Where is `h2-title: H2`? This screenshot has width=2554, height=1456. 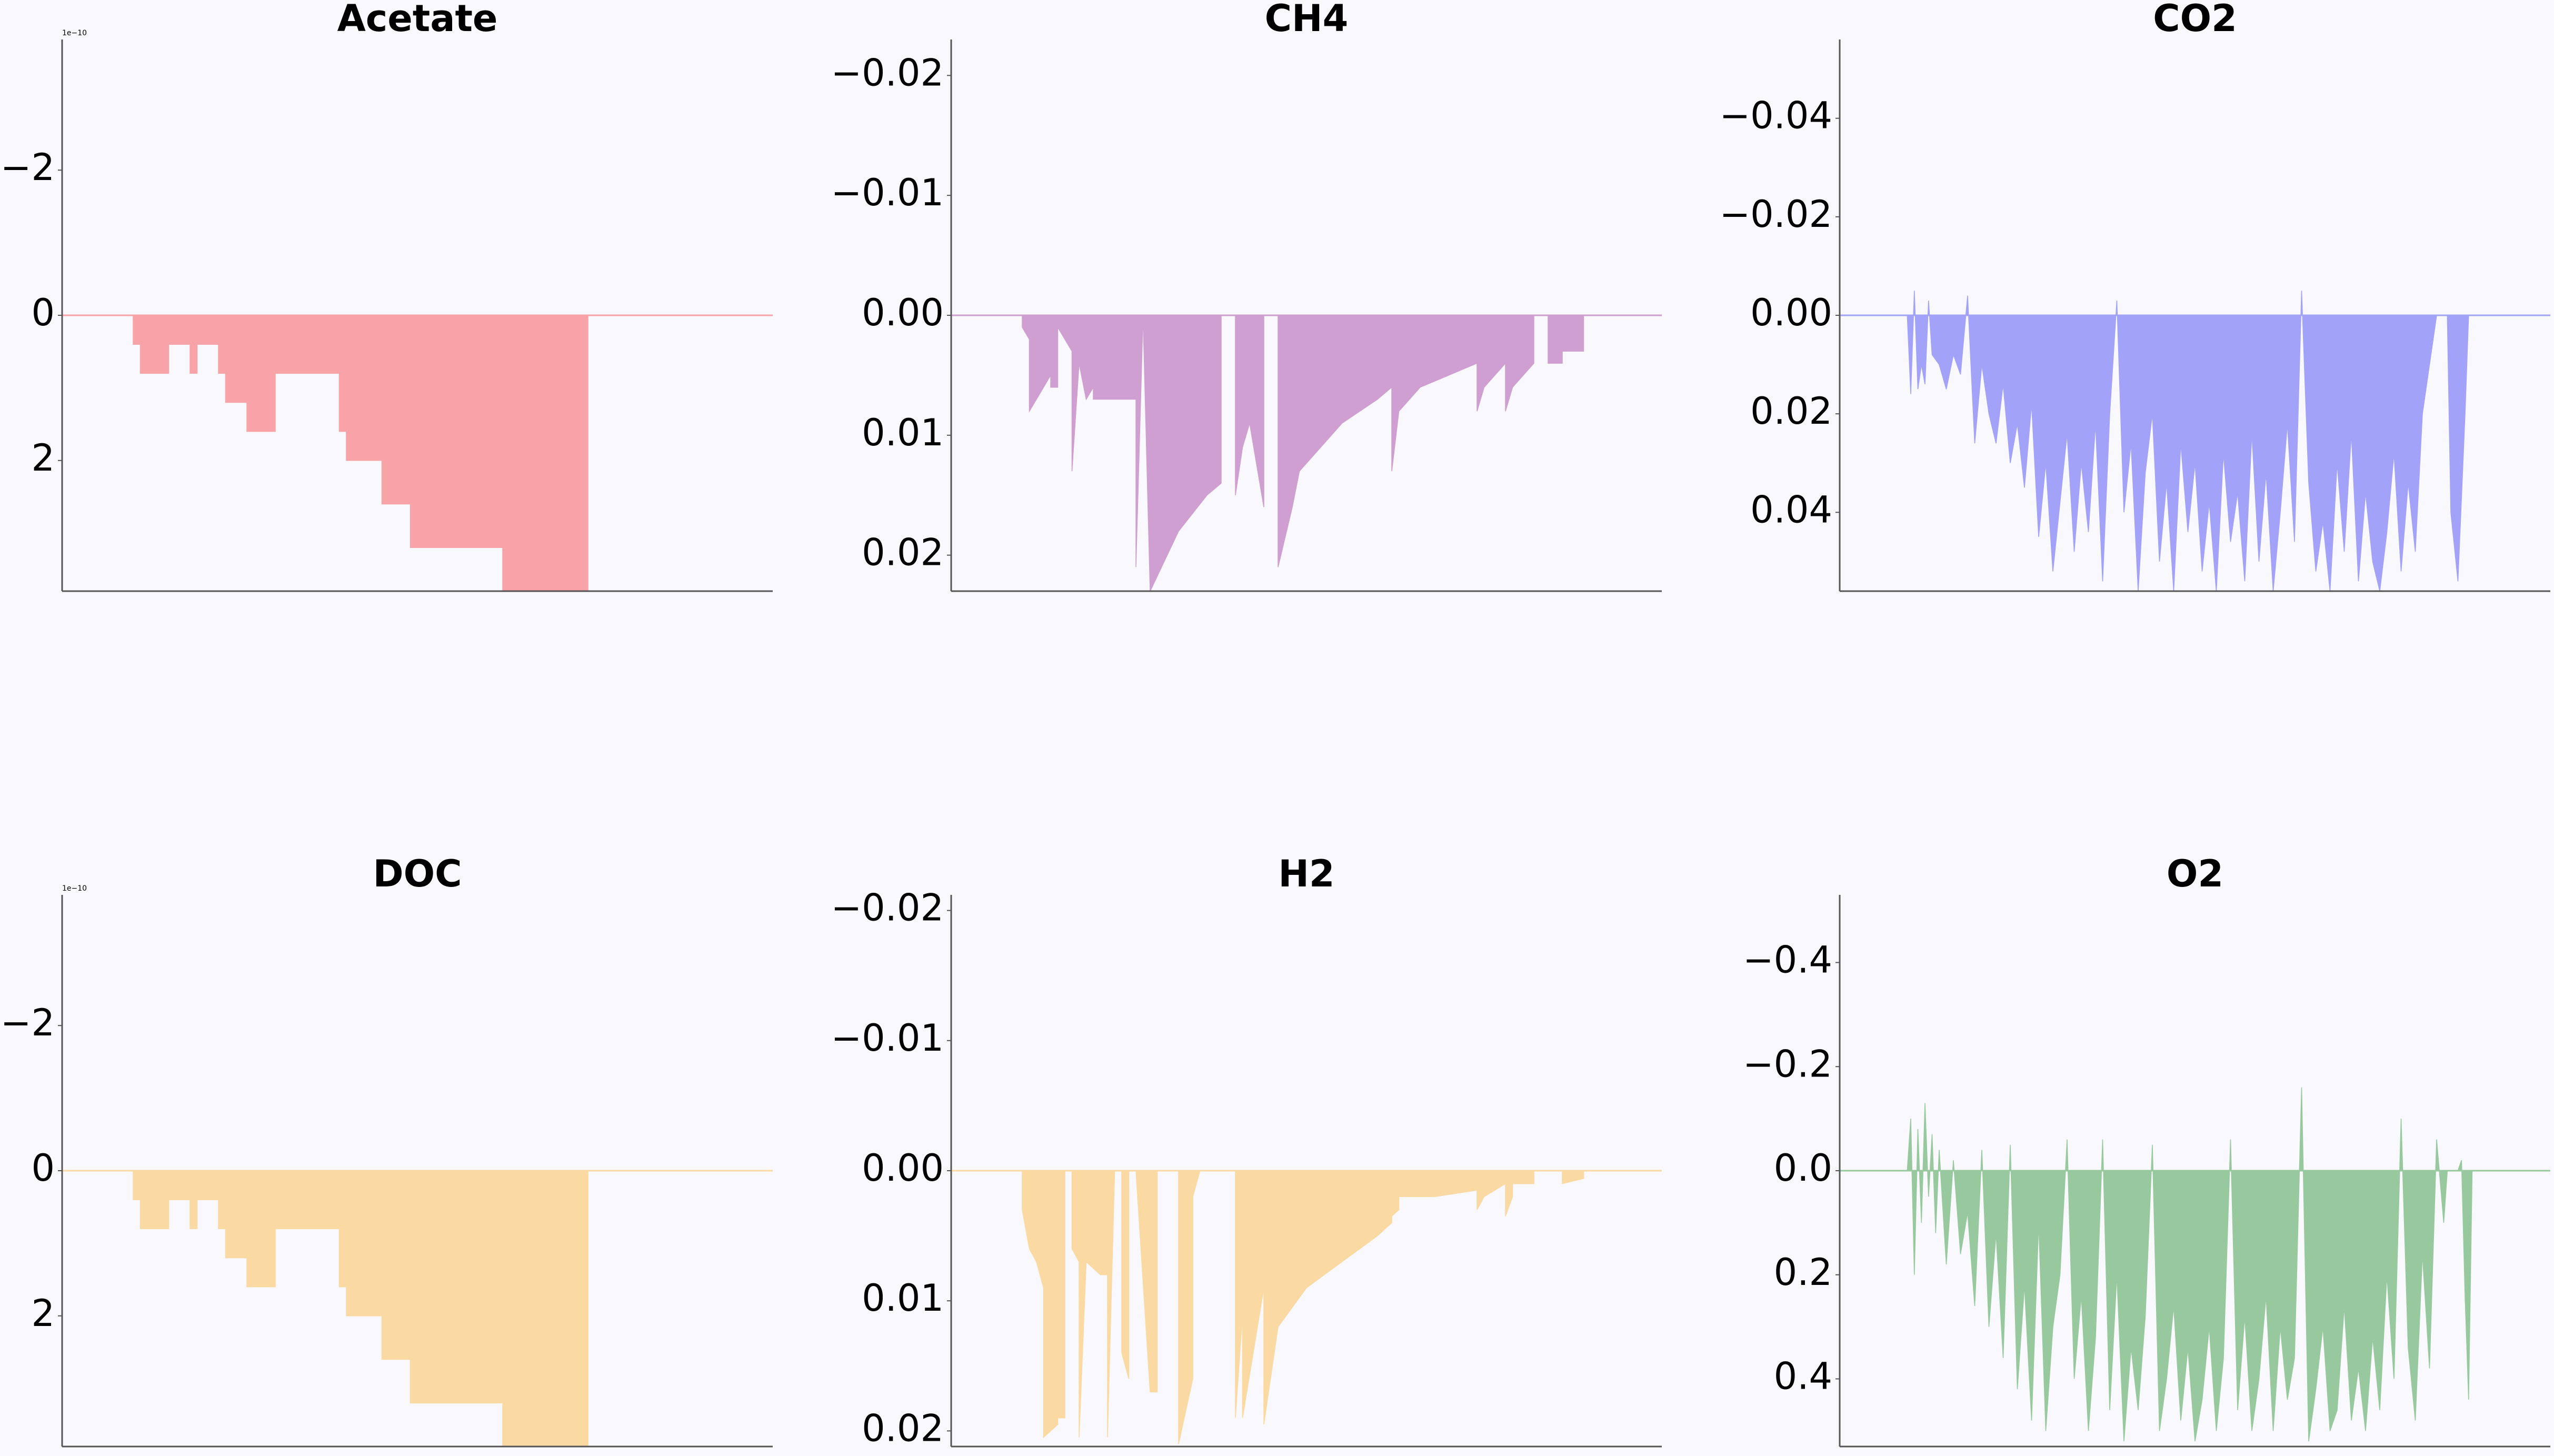 h2-title: H2 is located at coordinates (1306, 873).